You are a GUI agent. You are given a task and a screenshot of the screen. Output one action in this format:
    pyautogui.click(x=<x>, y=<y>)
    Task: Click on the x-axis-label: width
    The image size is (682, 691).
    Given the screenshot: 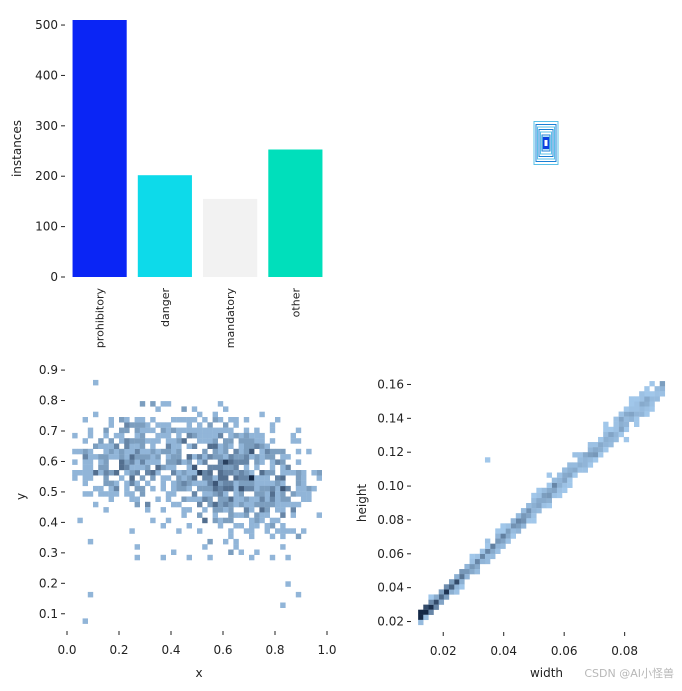 What is the action you would take?
    pyautogui.click(x=546, y=673)
    